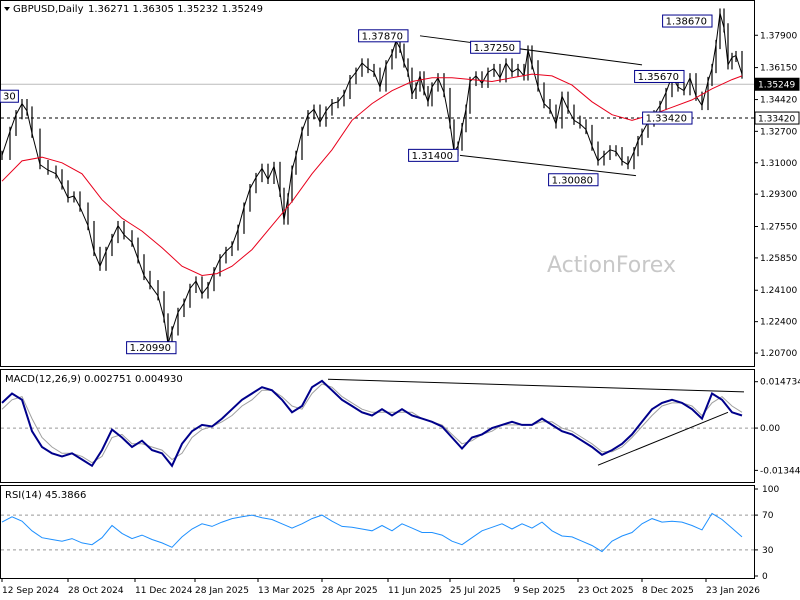 The width and height of the screenshot is (800, 600). I want to click on x-tick-label: 8 Dec 2025, so click(668, 591).